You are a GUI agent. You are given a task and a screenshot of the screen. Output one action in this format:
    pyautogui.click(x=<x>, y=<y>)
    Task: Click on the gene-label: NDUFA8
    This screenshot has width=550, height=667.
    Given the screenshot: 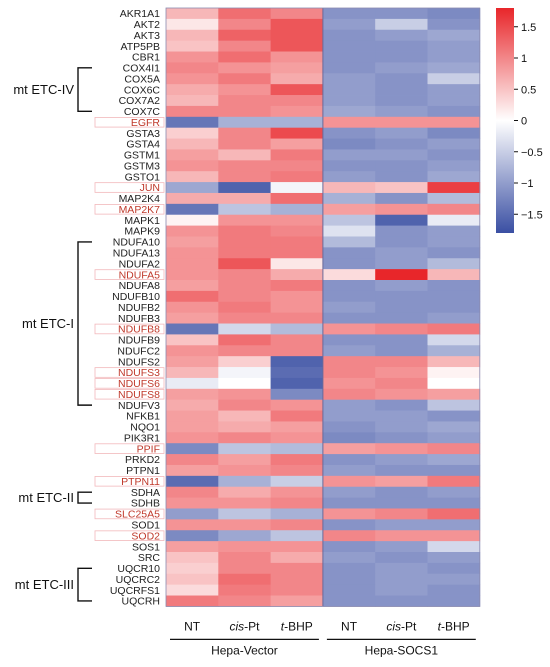 What is the action you would take?
    pyautogui.click(x=140, y=286)
    